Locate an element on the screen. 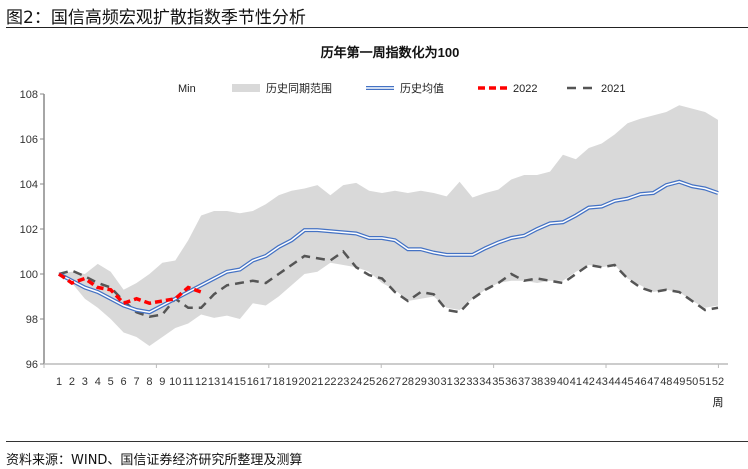 The height and width of the screenshot is (469, 748). series-2021-line is located at coordinates (388, 284).